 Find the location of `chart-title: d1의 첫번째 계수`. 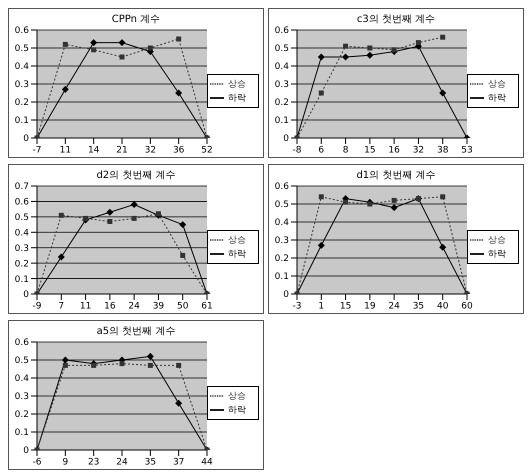

chart-title: d1의 첫번째 계수 is located at coordinates (396, 175).